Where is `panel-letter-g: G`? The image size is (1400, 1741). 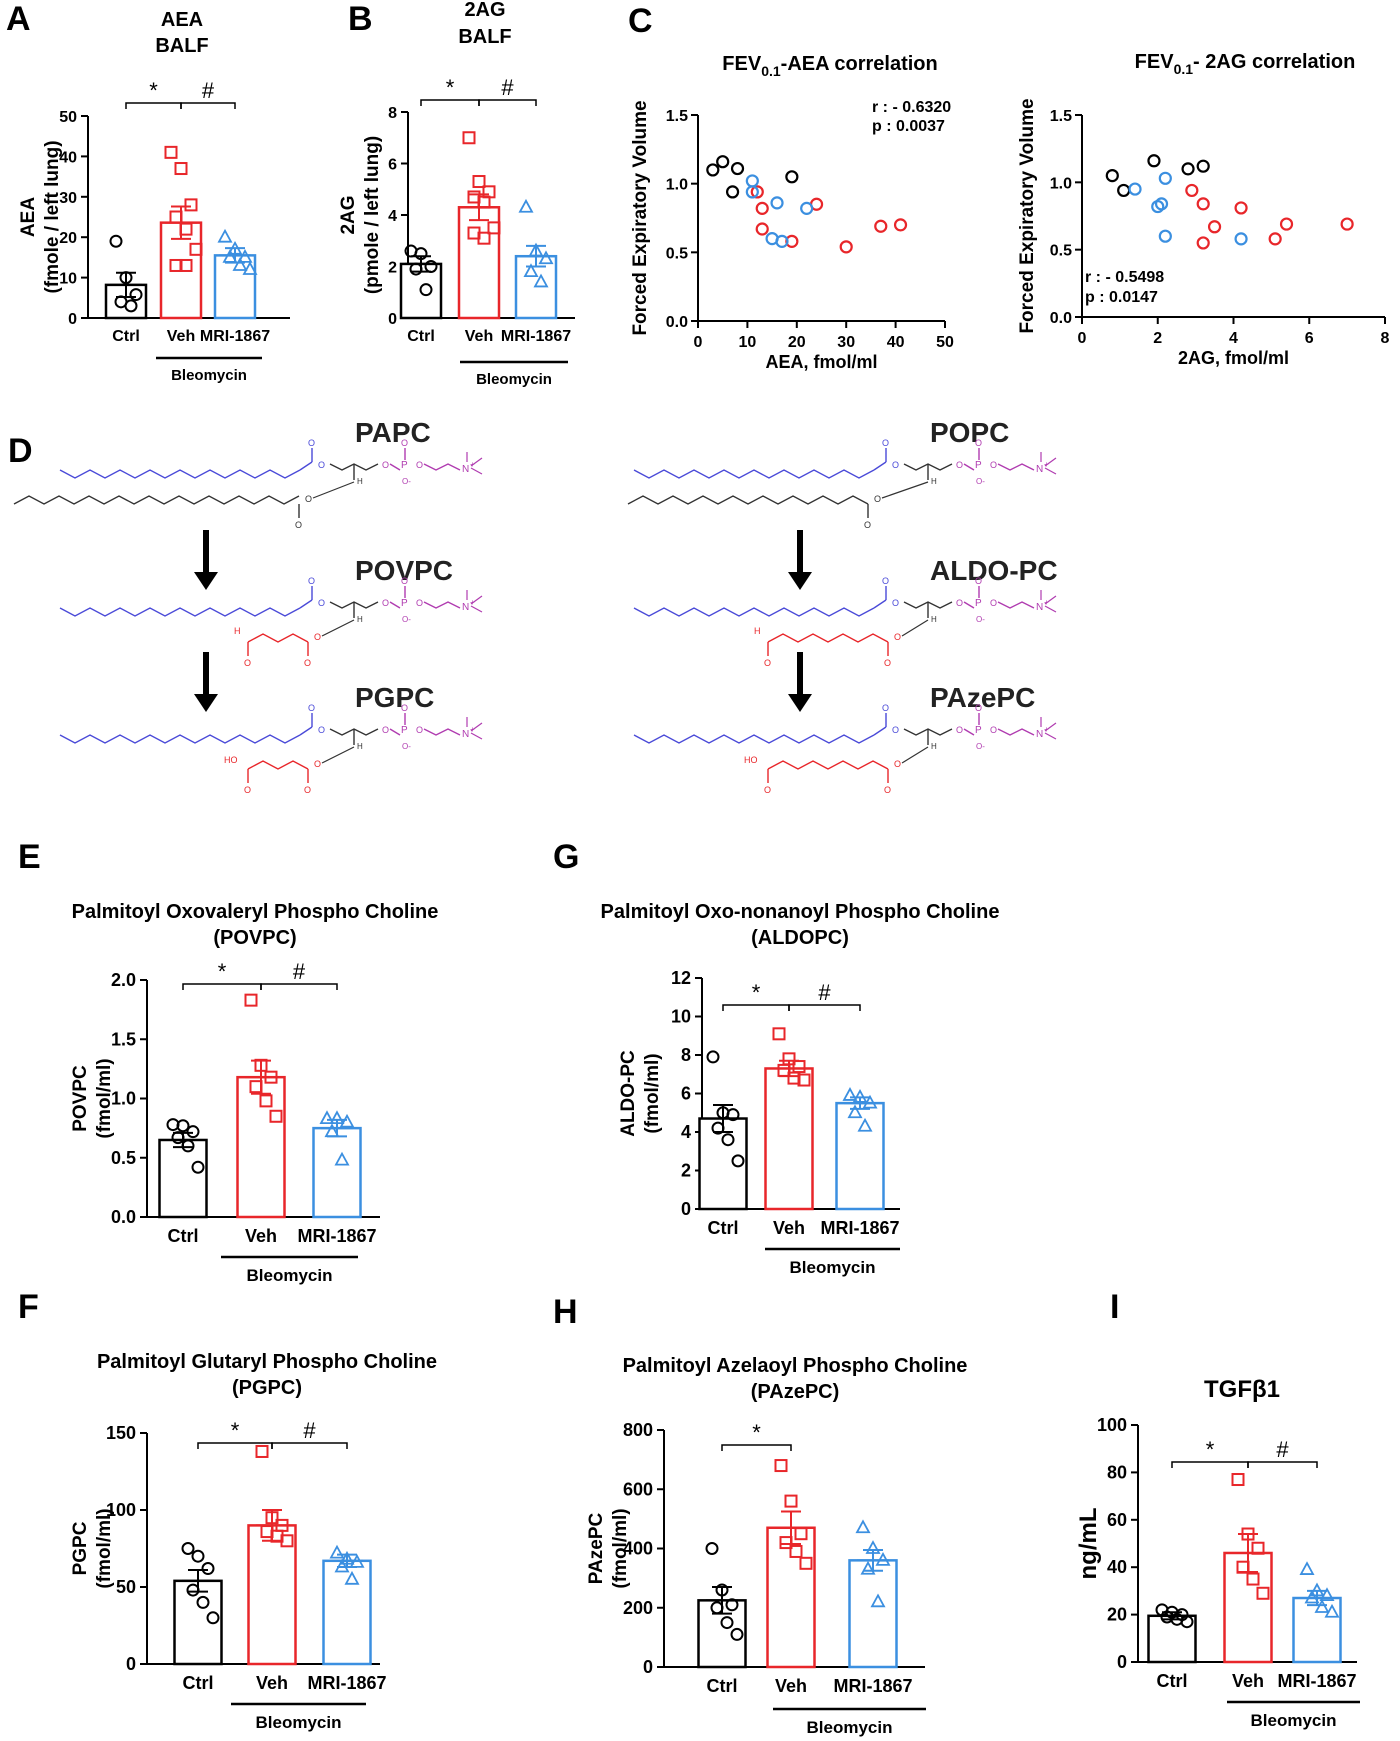 panel-letter-g: G is located at coordinates (566, 857).